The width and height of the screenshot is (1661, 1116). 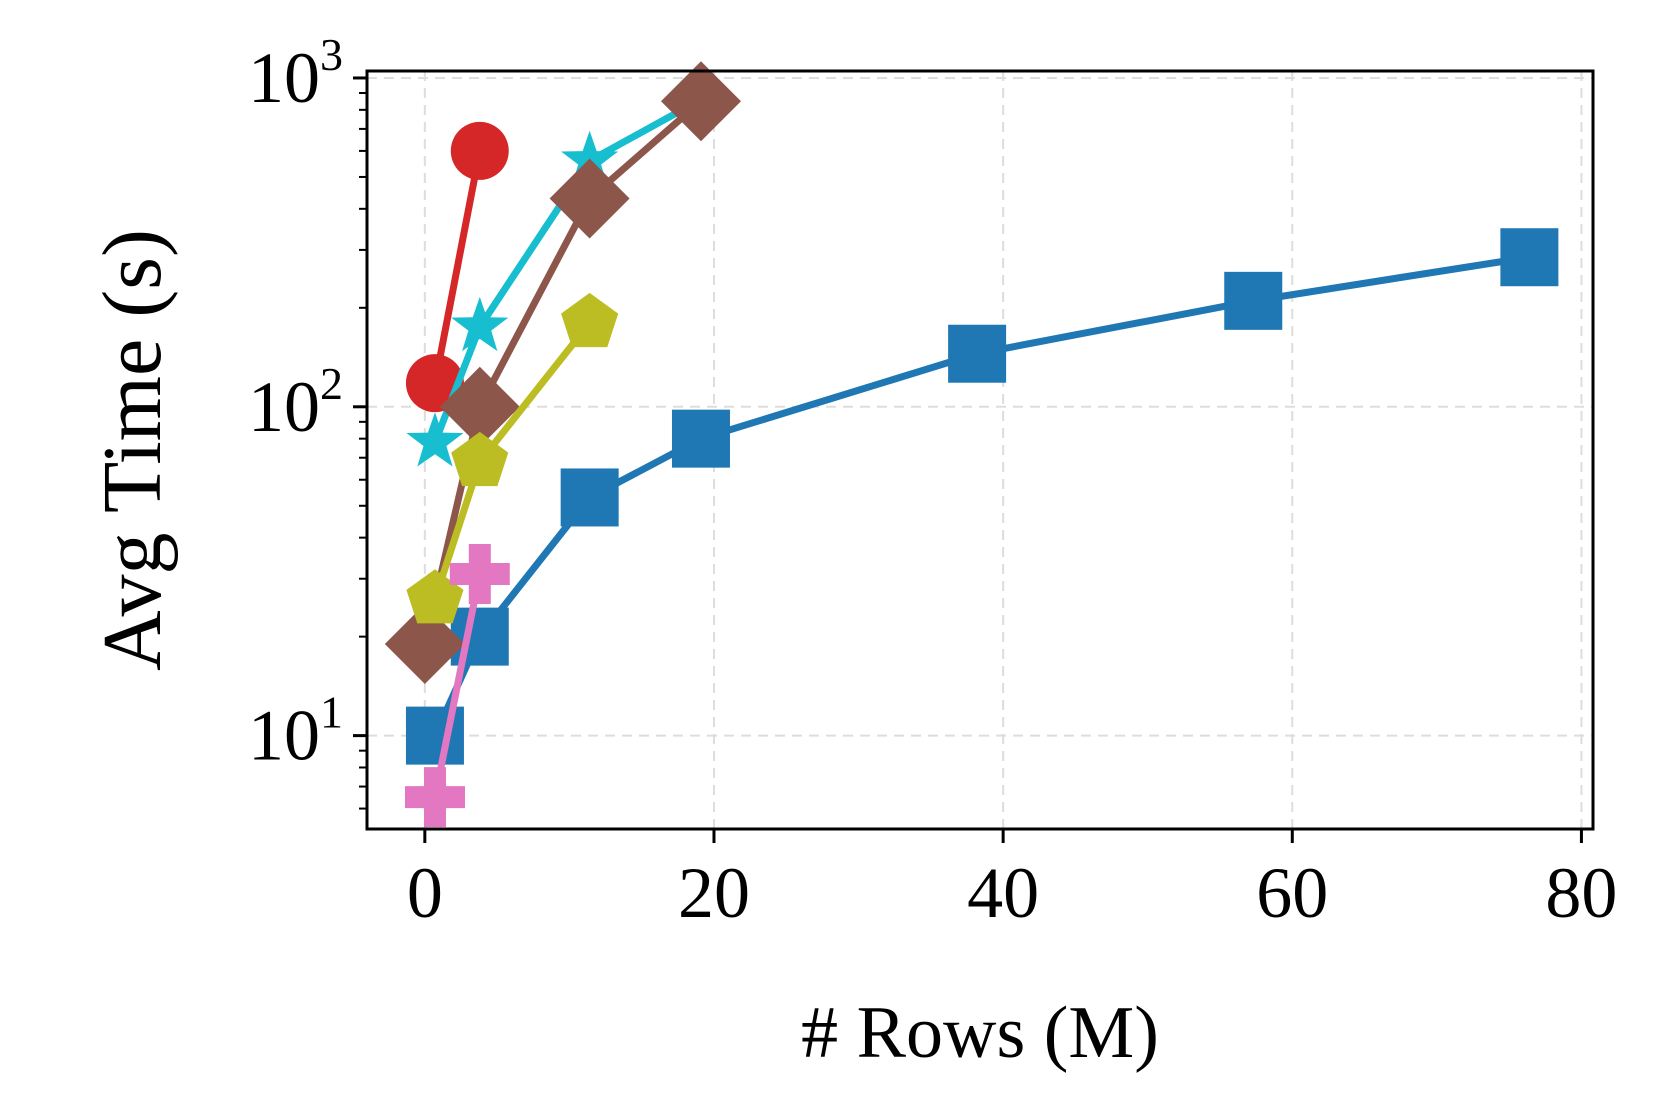 I want to click on series-plus, so click(x=457, y=686).